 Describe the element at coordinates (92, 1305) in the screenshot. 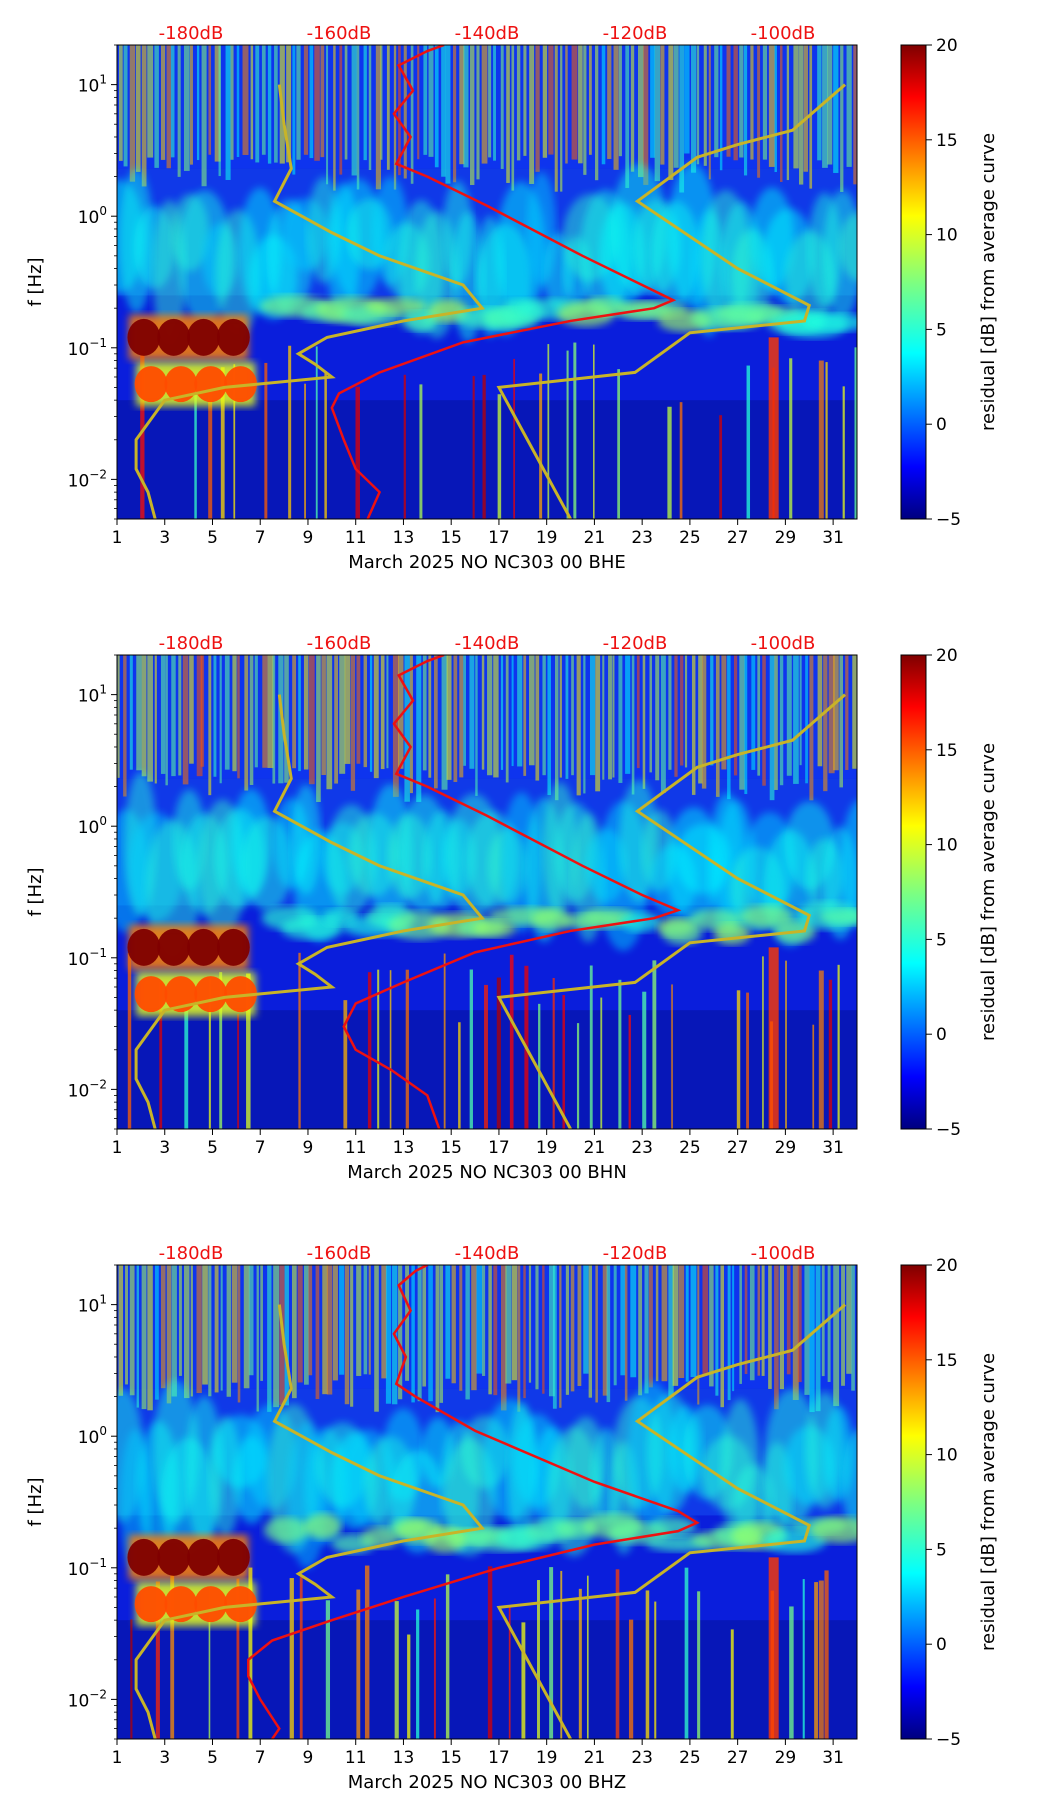

I see `y-tick-label: 10¹` at that location.